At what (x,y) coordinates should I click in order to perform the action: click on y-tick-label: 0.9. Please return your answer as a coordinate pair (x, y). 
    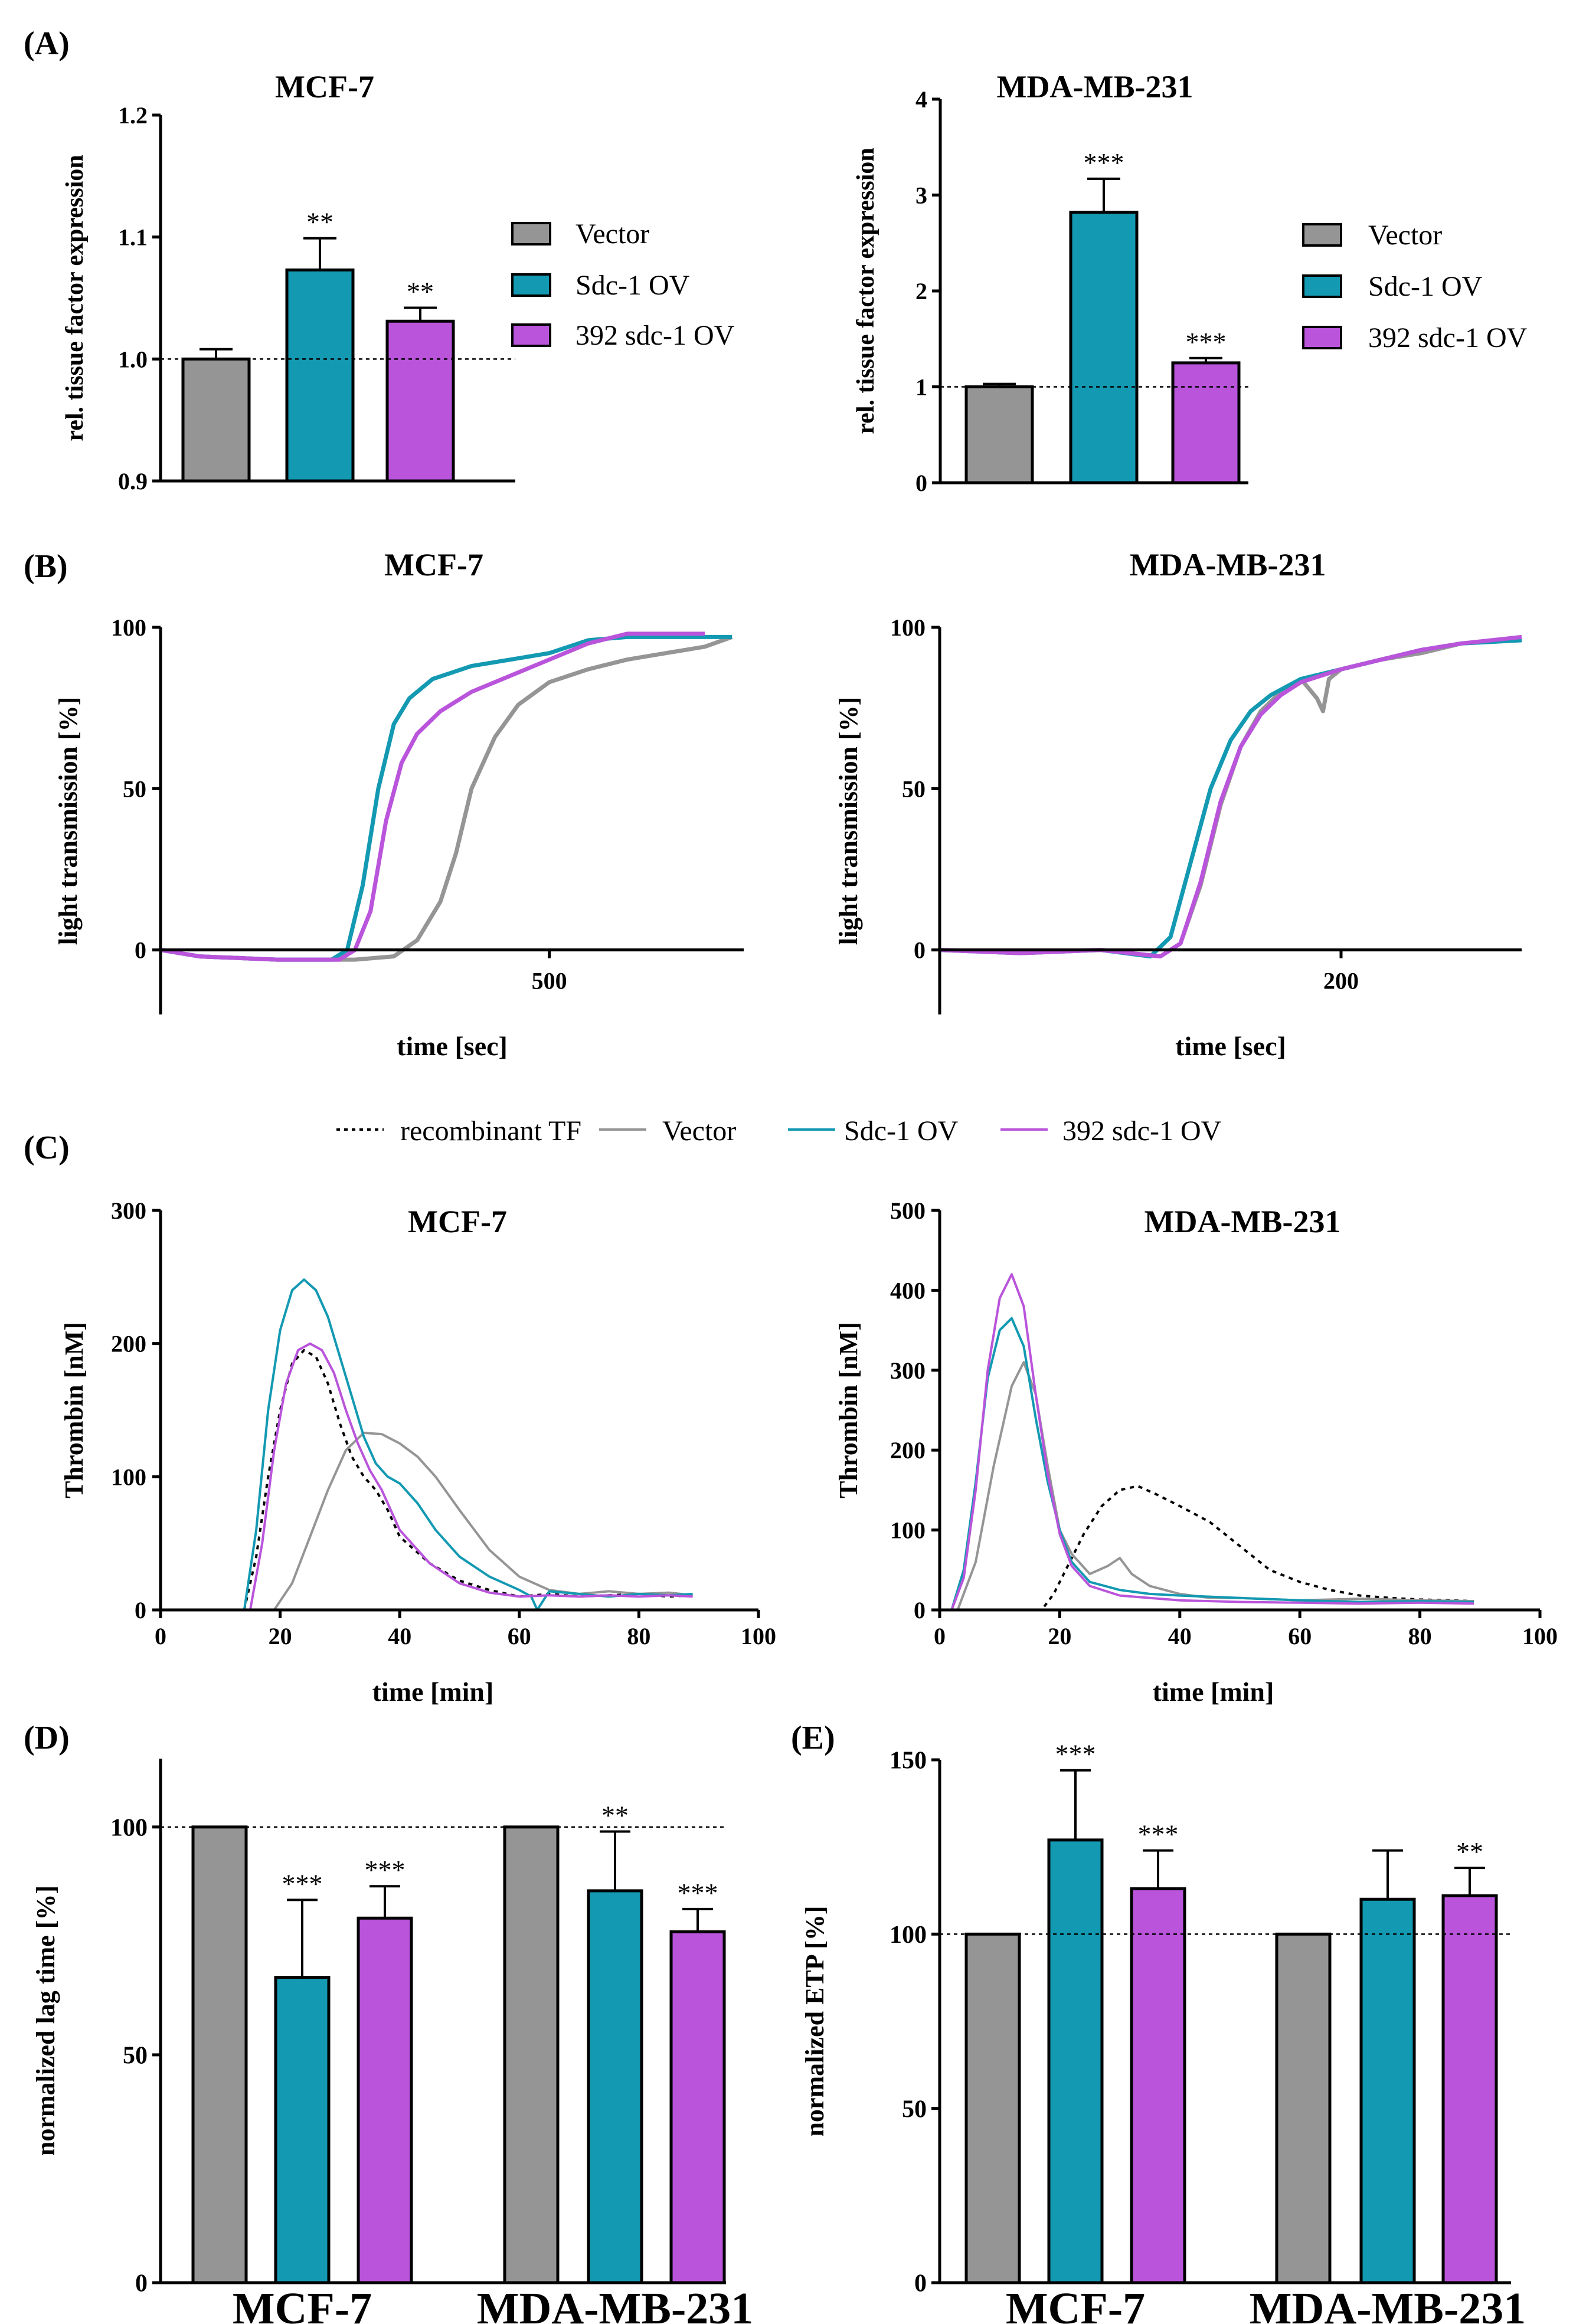
    Looking at the image, I should click on (133, 482).